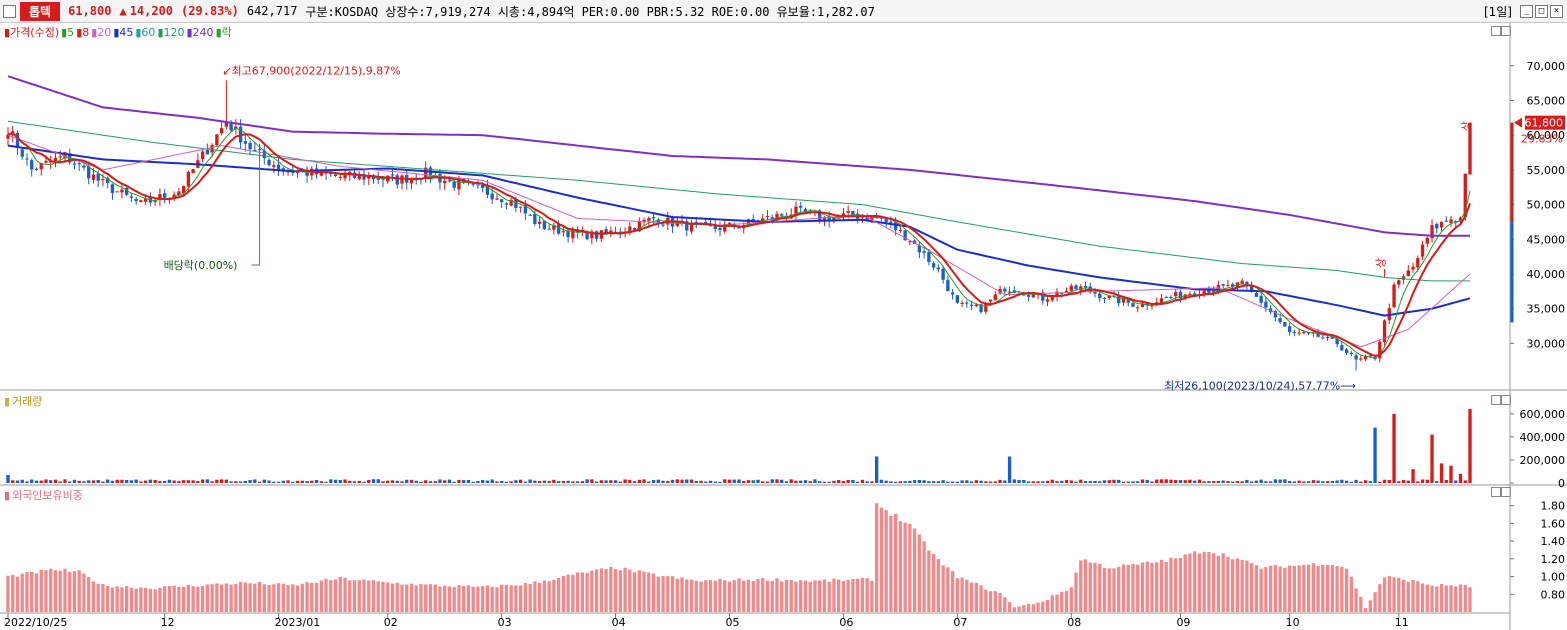 This screenshot has height=630, width=1567. I want to click on volume-panel-minimize-icon, so click(1496, 400).